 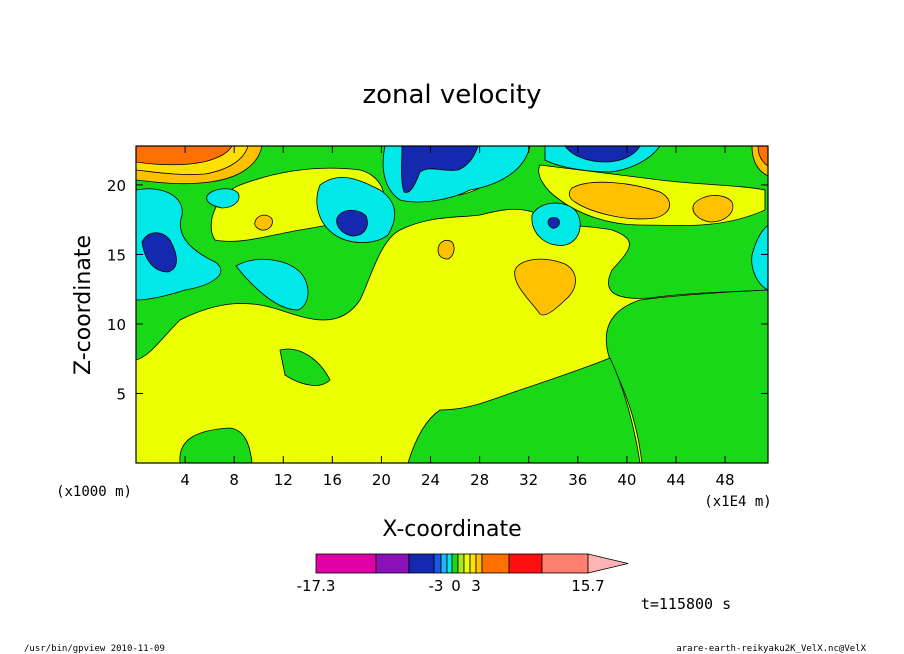 I want to click on y-tick-label: 15, so click(x=116, y=255).